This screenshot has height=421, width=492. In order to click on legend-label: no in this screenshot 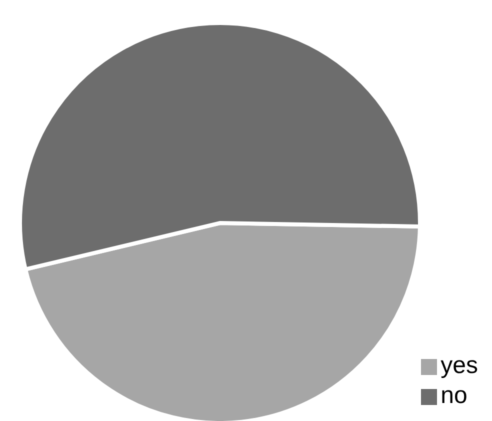, I will do `click(454, 395)`.